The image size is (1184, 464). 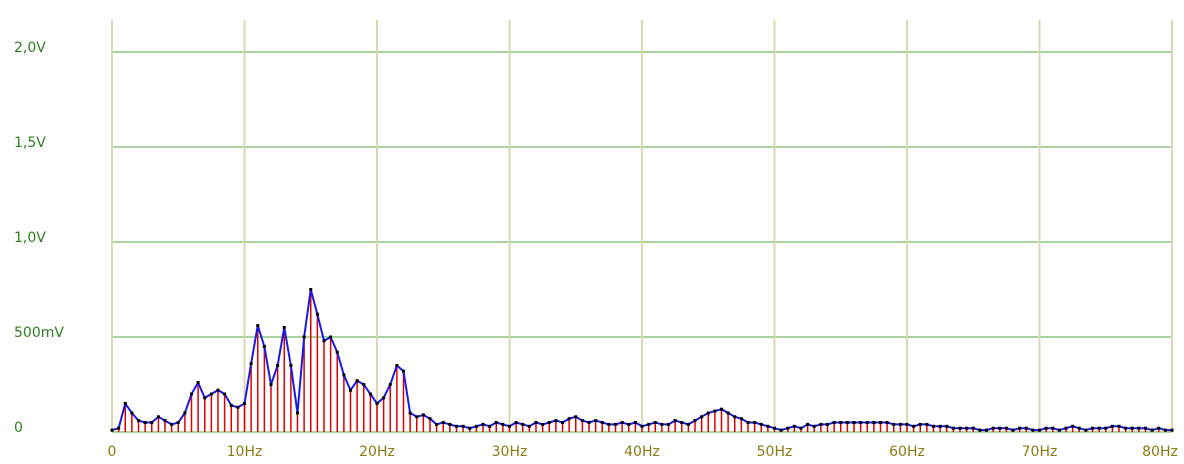 What do you see at coordinates (30, 238) in the screenshot?
I see `y-tick-label: 1,0V` at bounding box center [30, 238].